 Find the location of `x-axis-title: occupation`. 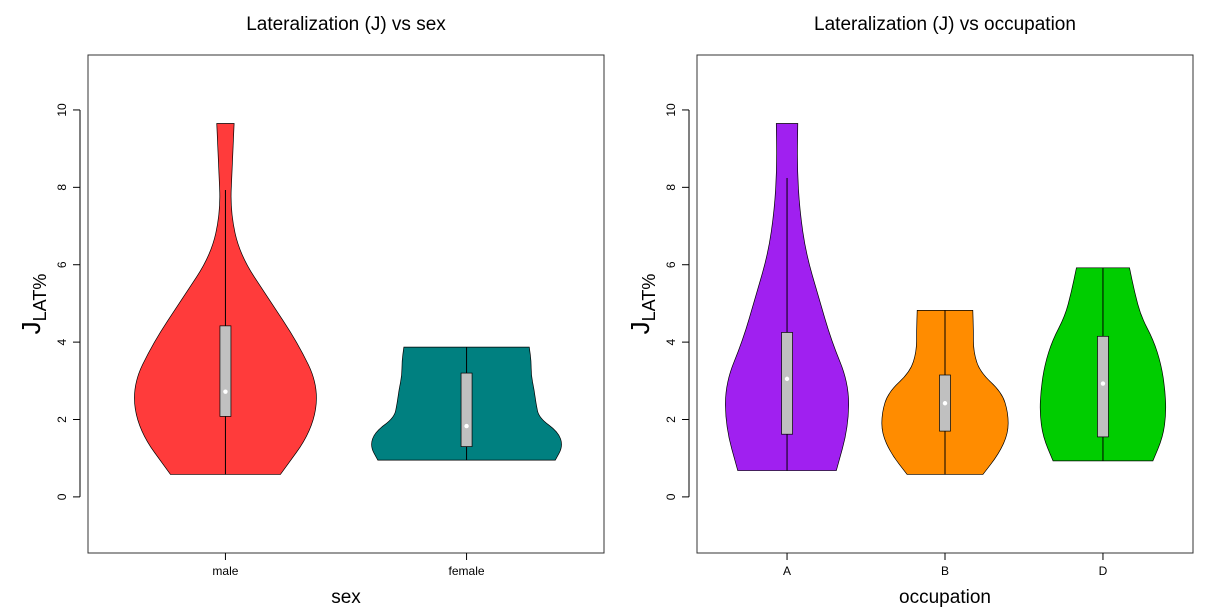

x-axis-title: occupation is located at coordinates (945, 597).